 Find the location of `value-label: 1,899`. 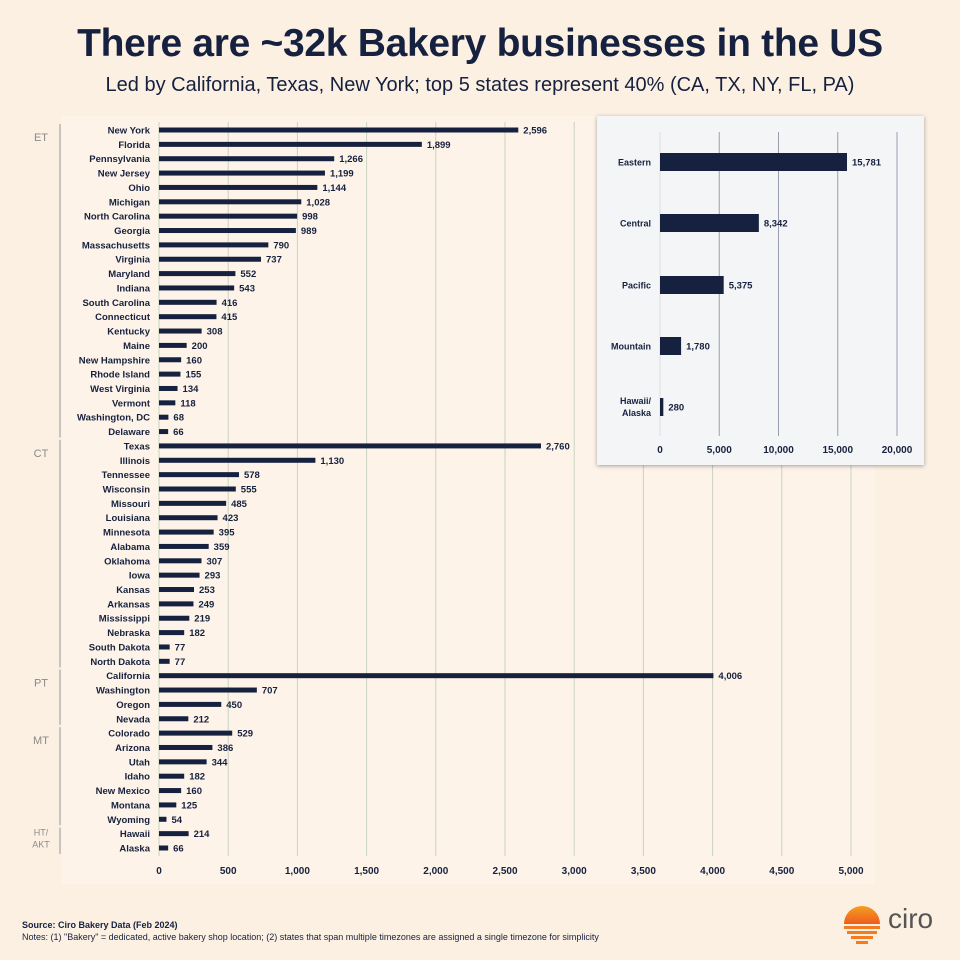

value-label: 1,899 is located at coordinates (439, 145).